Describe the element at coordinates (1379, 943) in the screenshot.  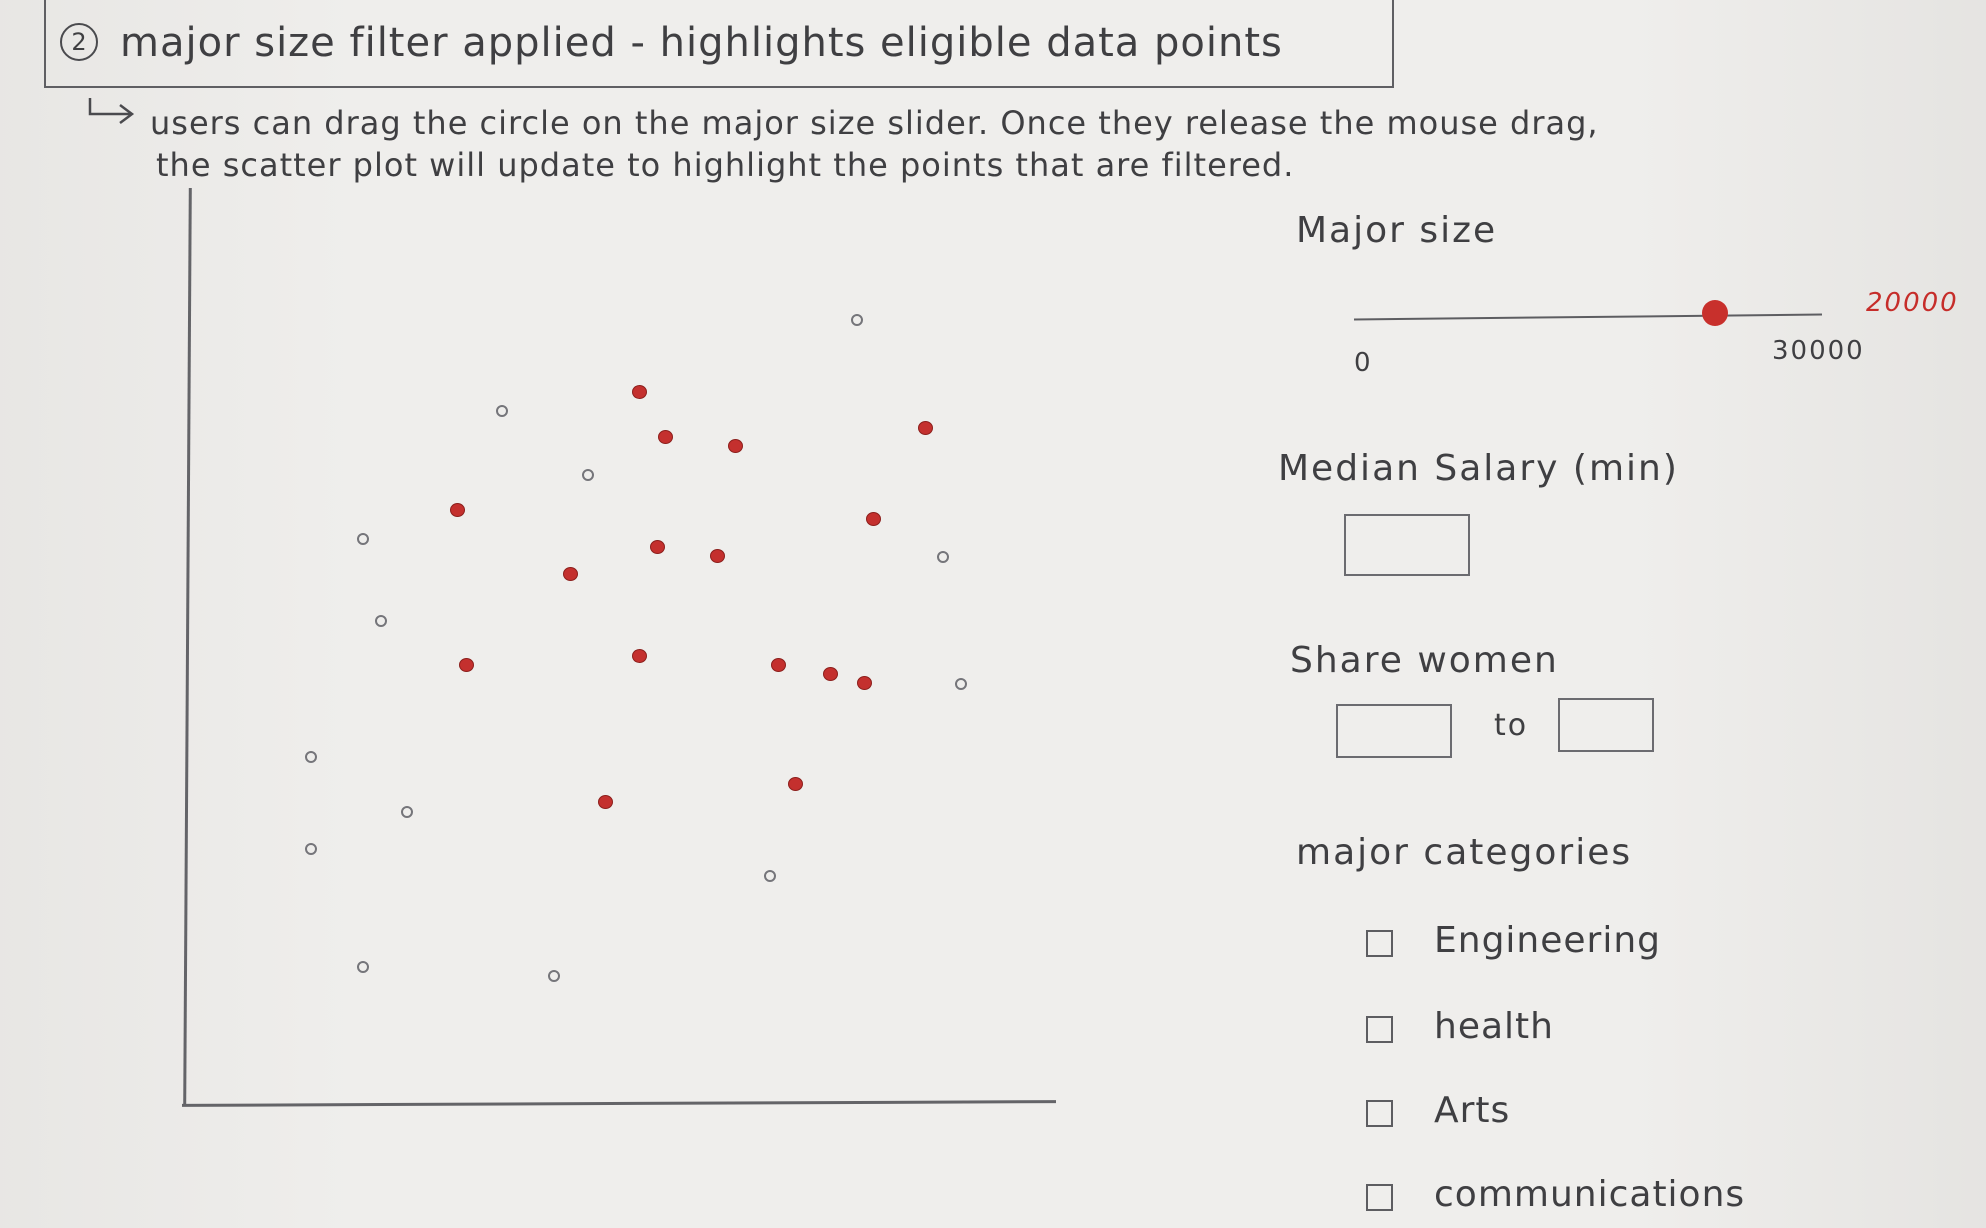
I see `engineering-checkbox` at that location.